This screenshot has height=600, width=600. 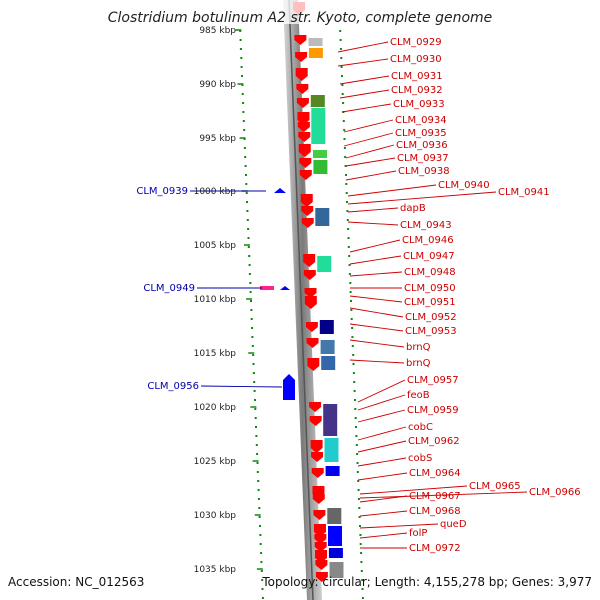 What do you see at coordinates (434, 441) in the screenshot?
I see `gene-label: CLM_0962` at bounding box center [434, 441].